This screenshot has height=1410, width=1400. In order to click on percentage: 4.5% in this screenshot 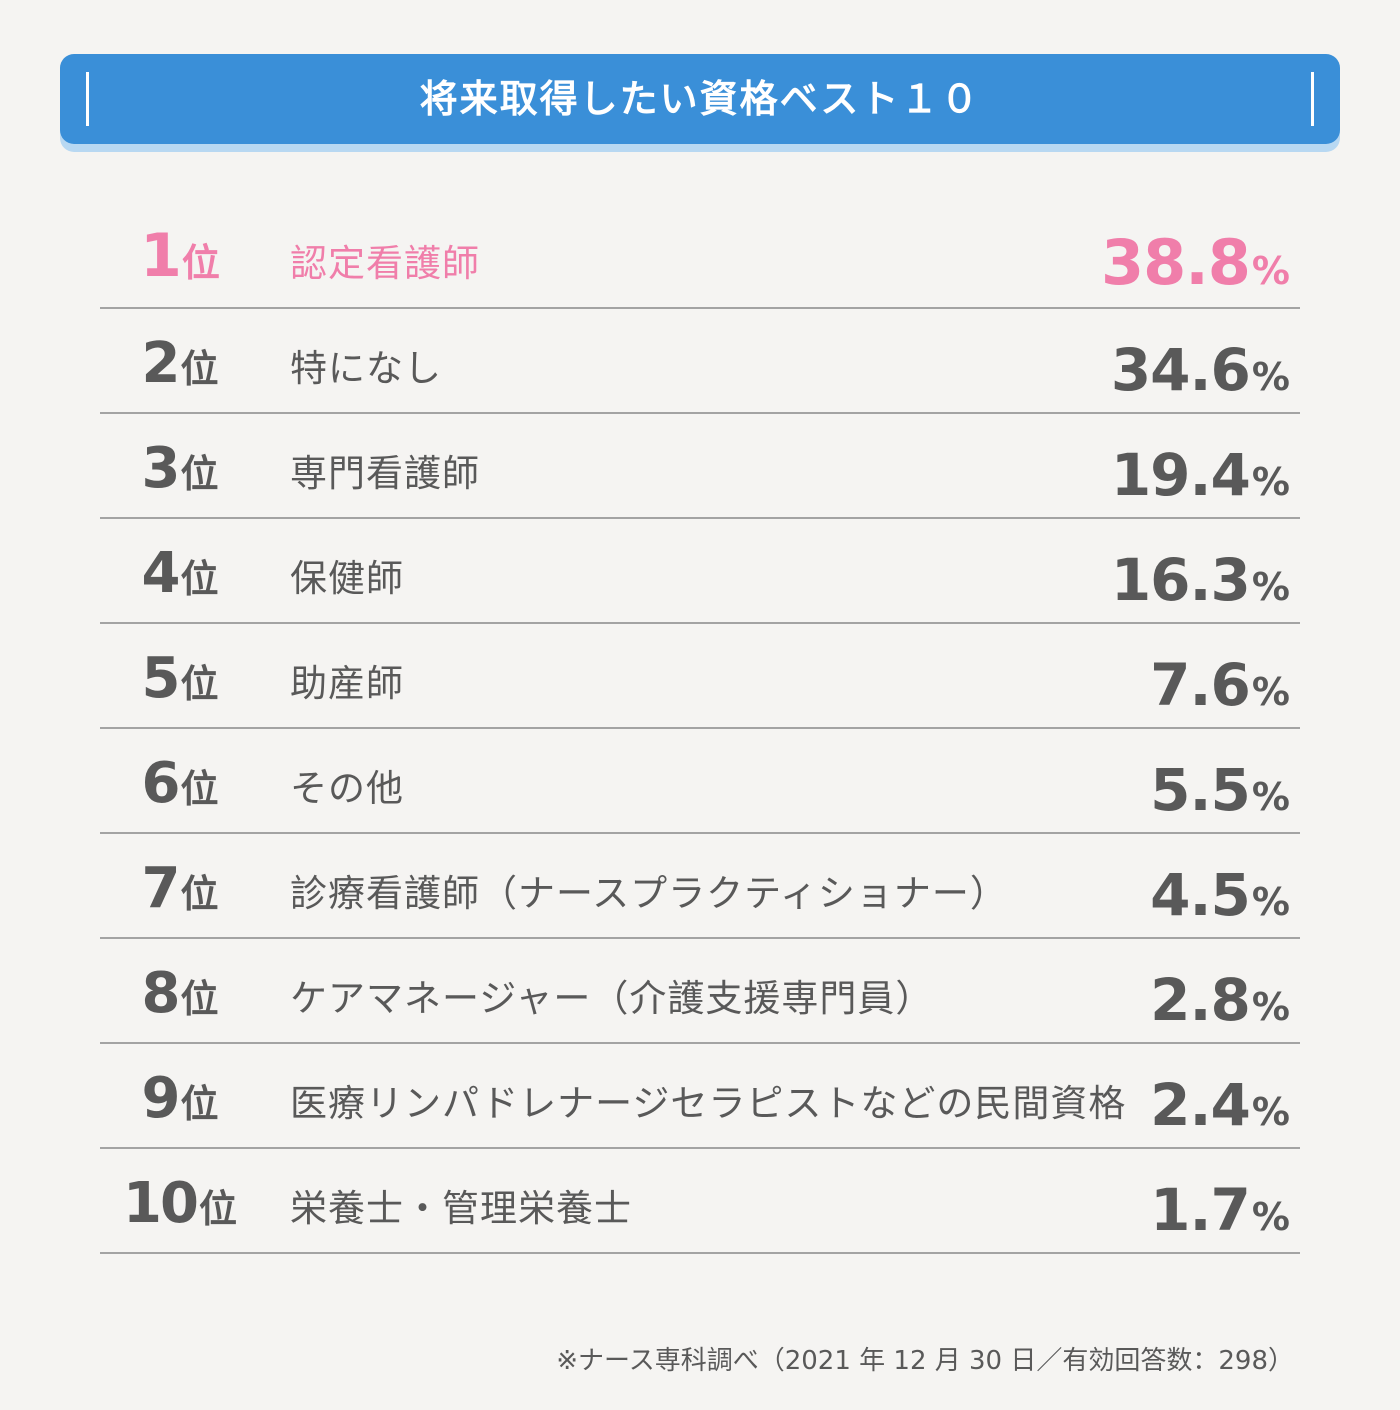, I will do `click(1220, 895)`.